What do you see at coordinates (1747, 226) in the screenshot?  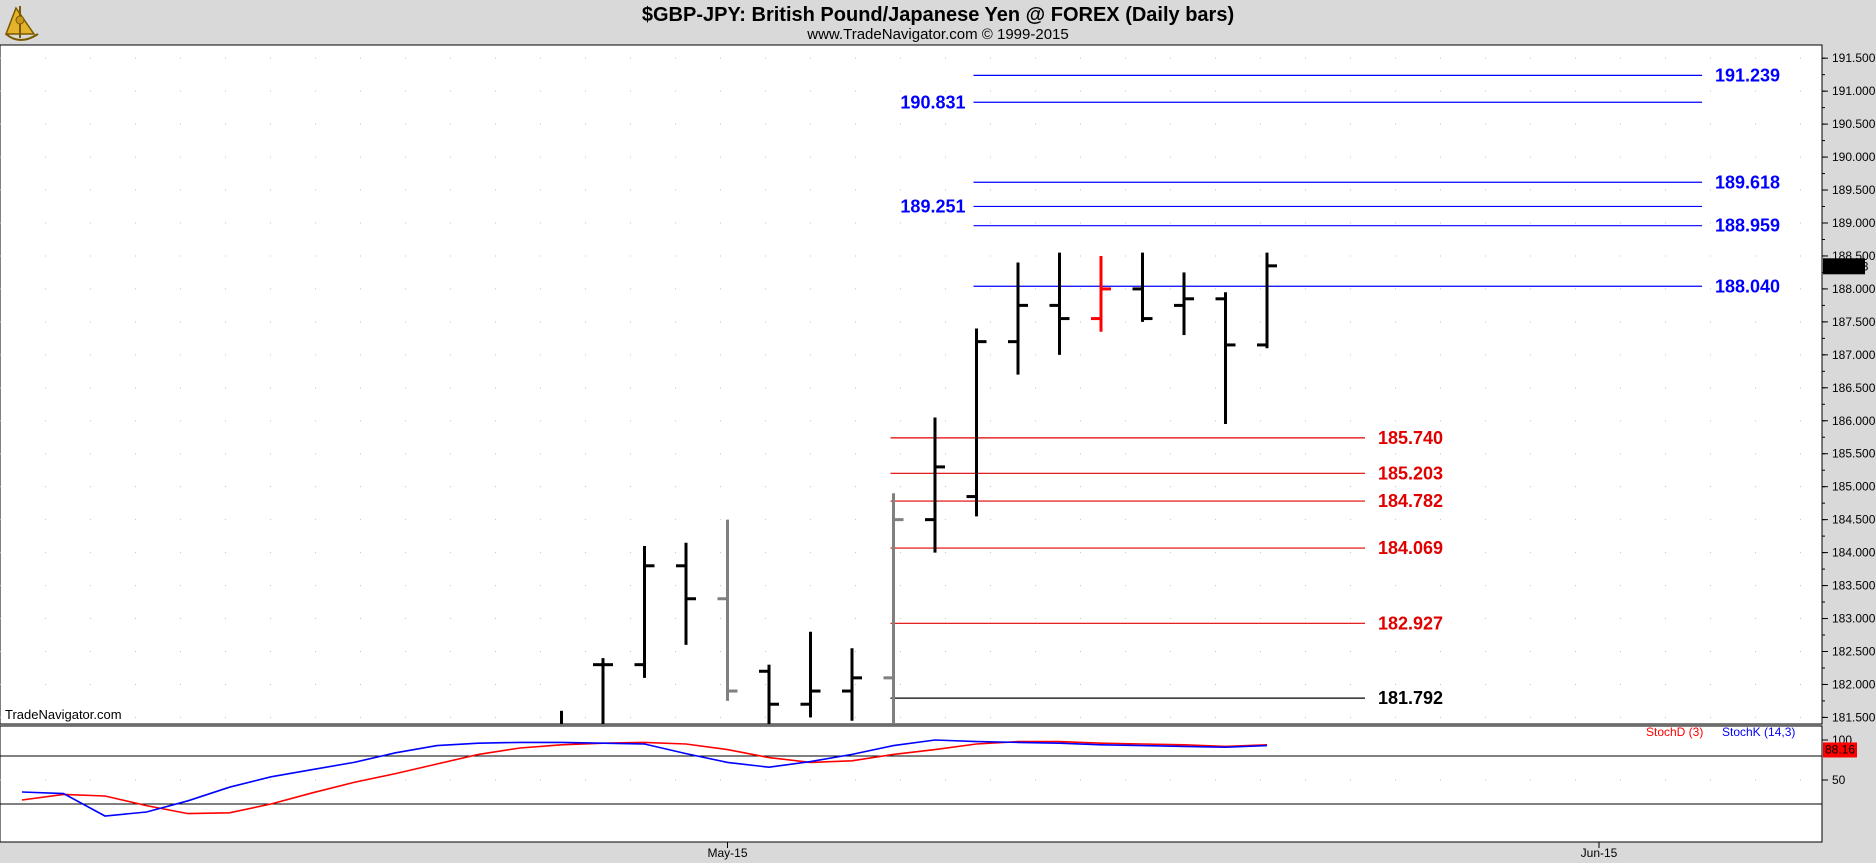 I see `level-label: 188.959` at bounding box center [1747, 226].